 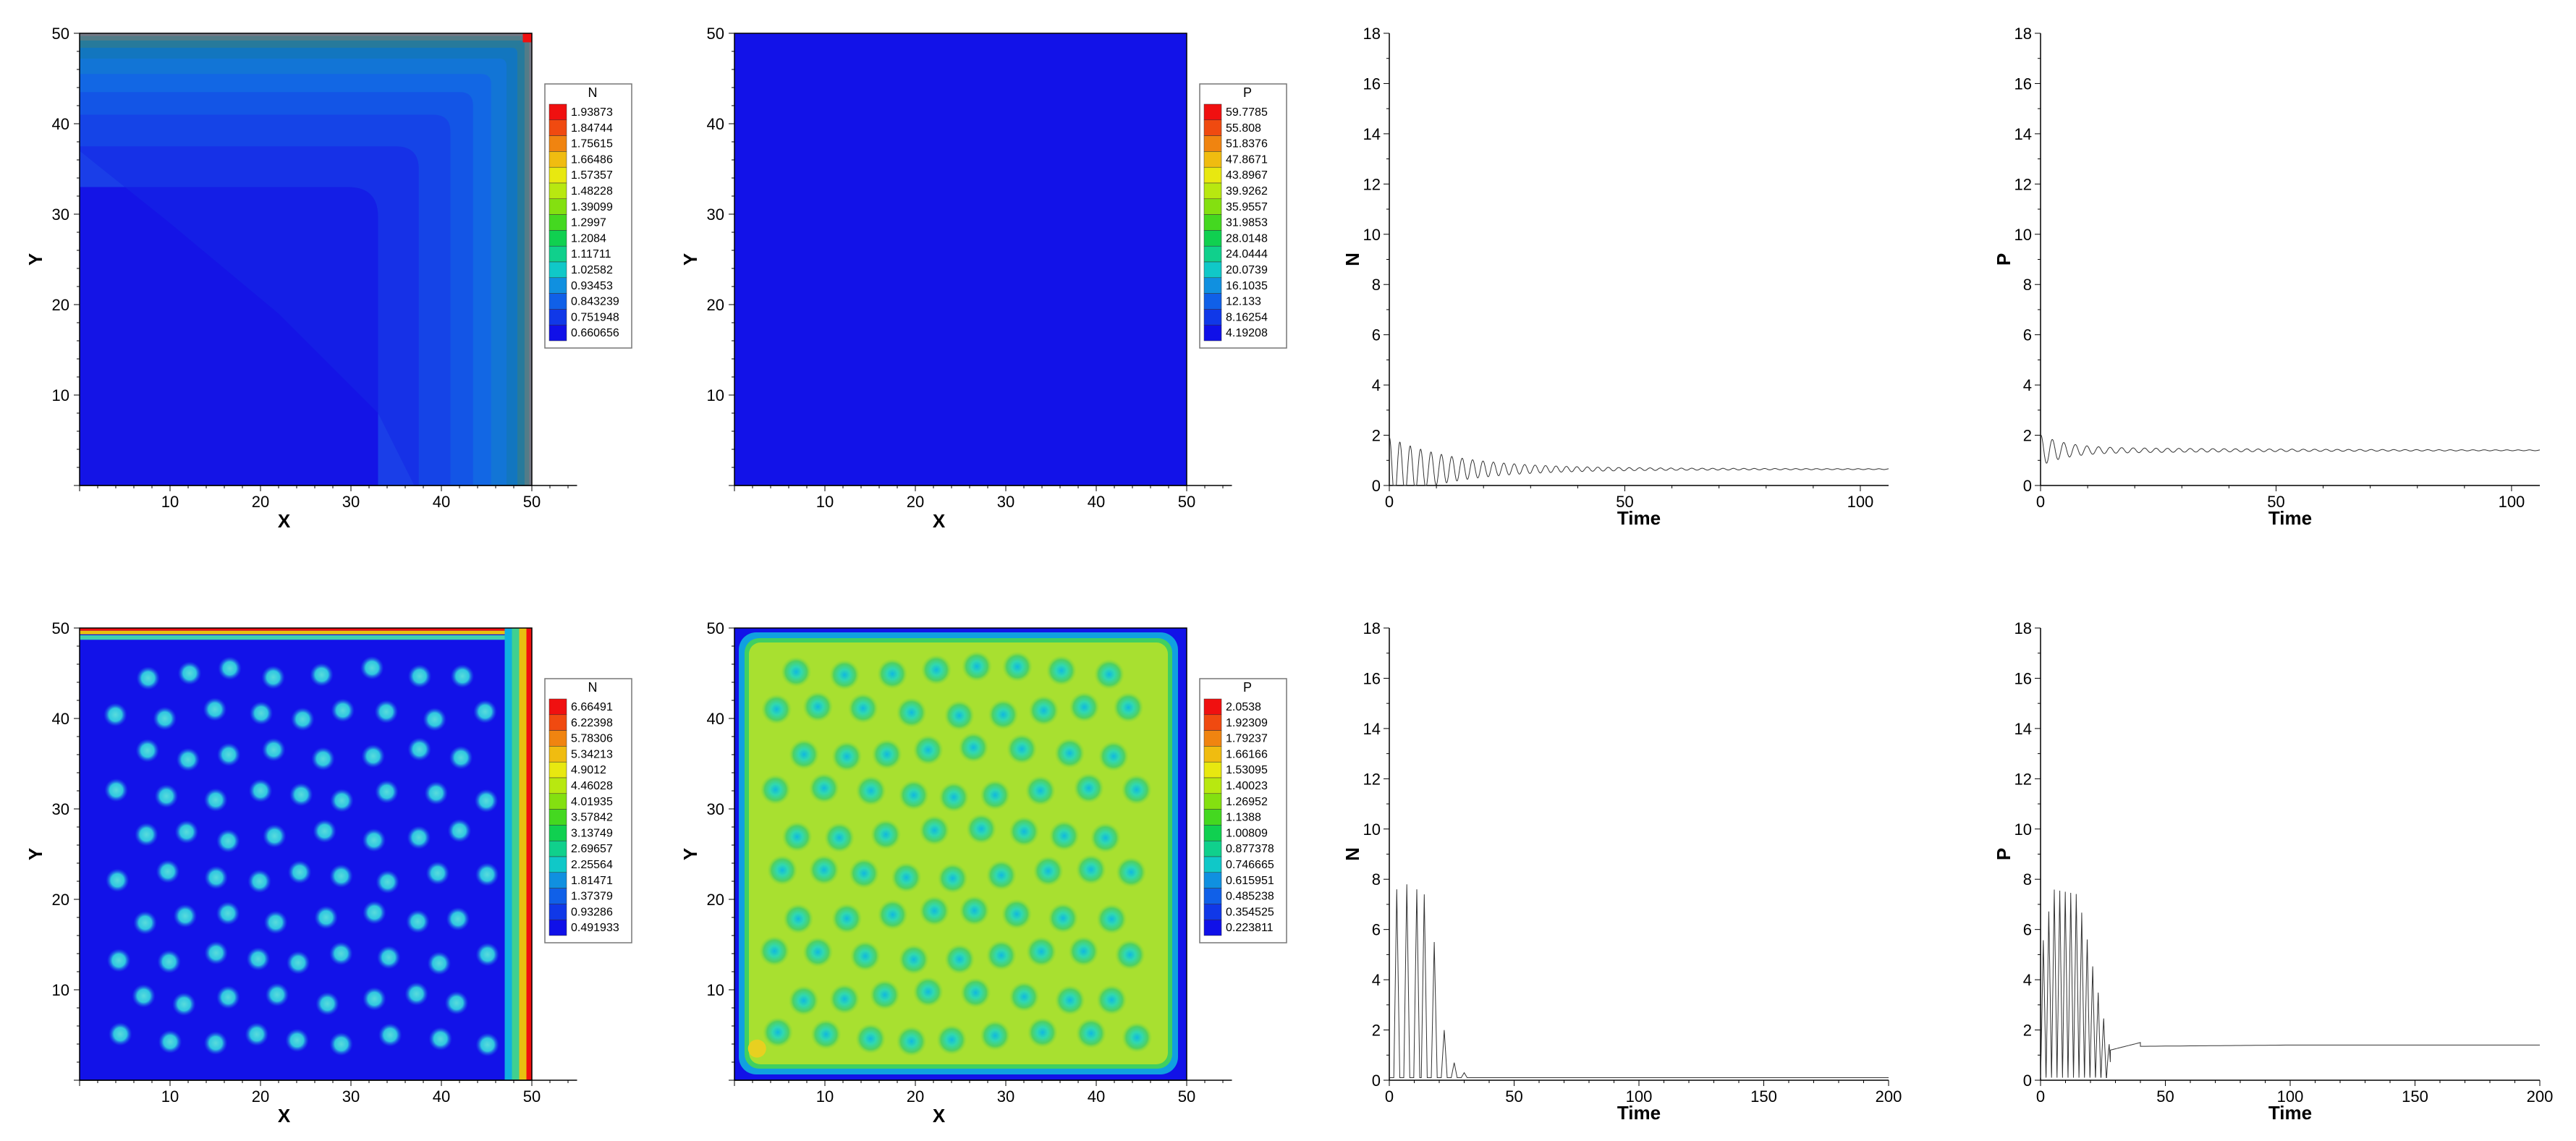 What do you see at coordinates (1639, 462) in the screenshot?
I see `series-line` at bounding box center [1639, 462].